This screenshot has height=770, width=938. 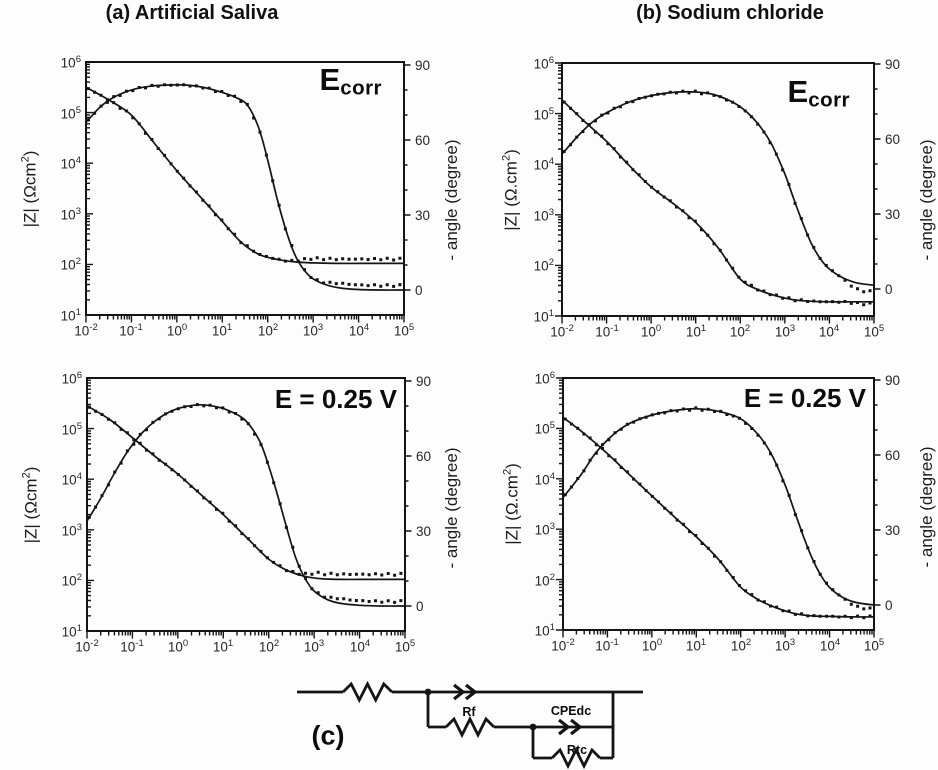 What do you see at coordinates (730, 13) in the screenshot?
I see `panel-b-title: (b) Sodium chloride` at bounding box center [730, 13].